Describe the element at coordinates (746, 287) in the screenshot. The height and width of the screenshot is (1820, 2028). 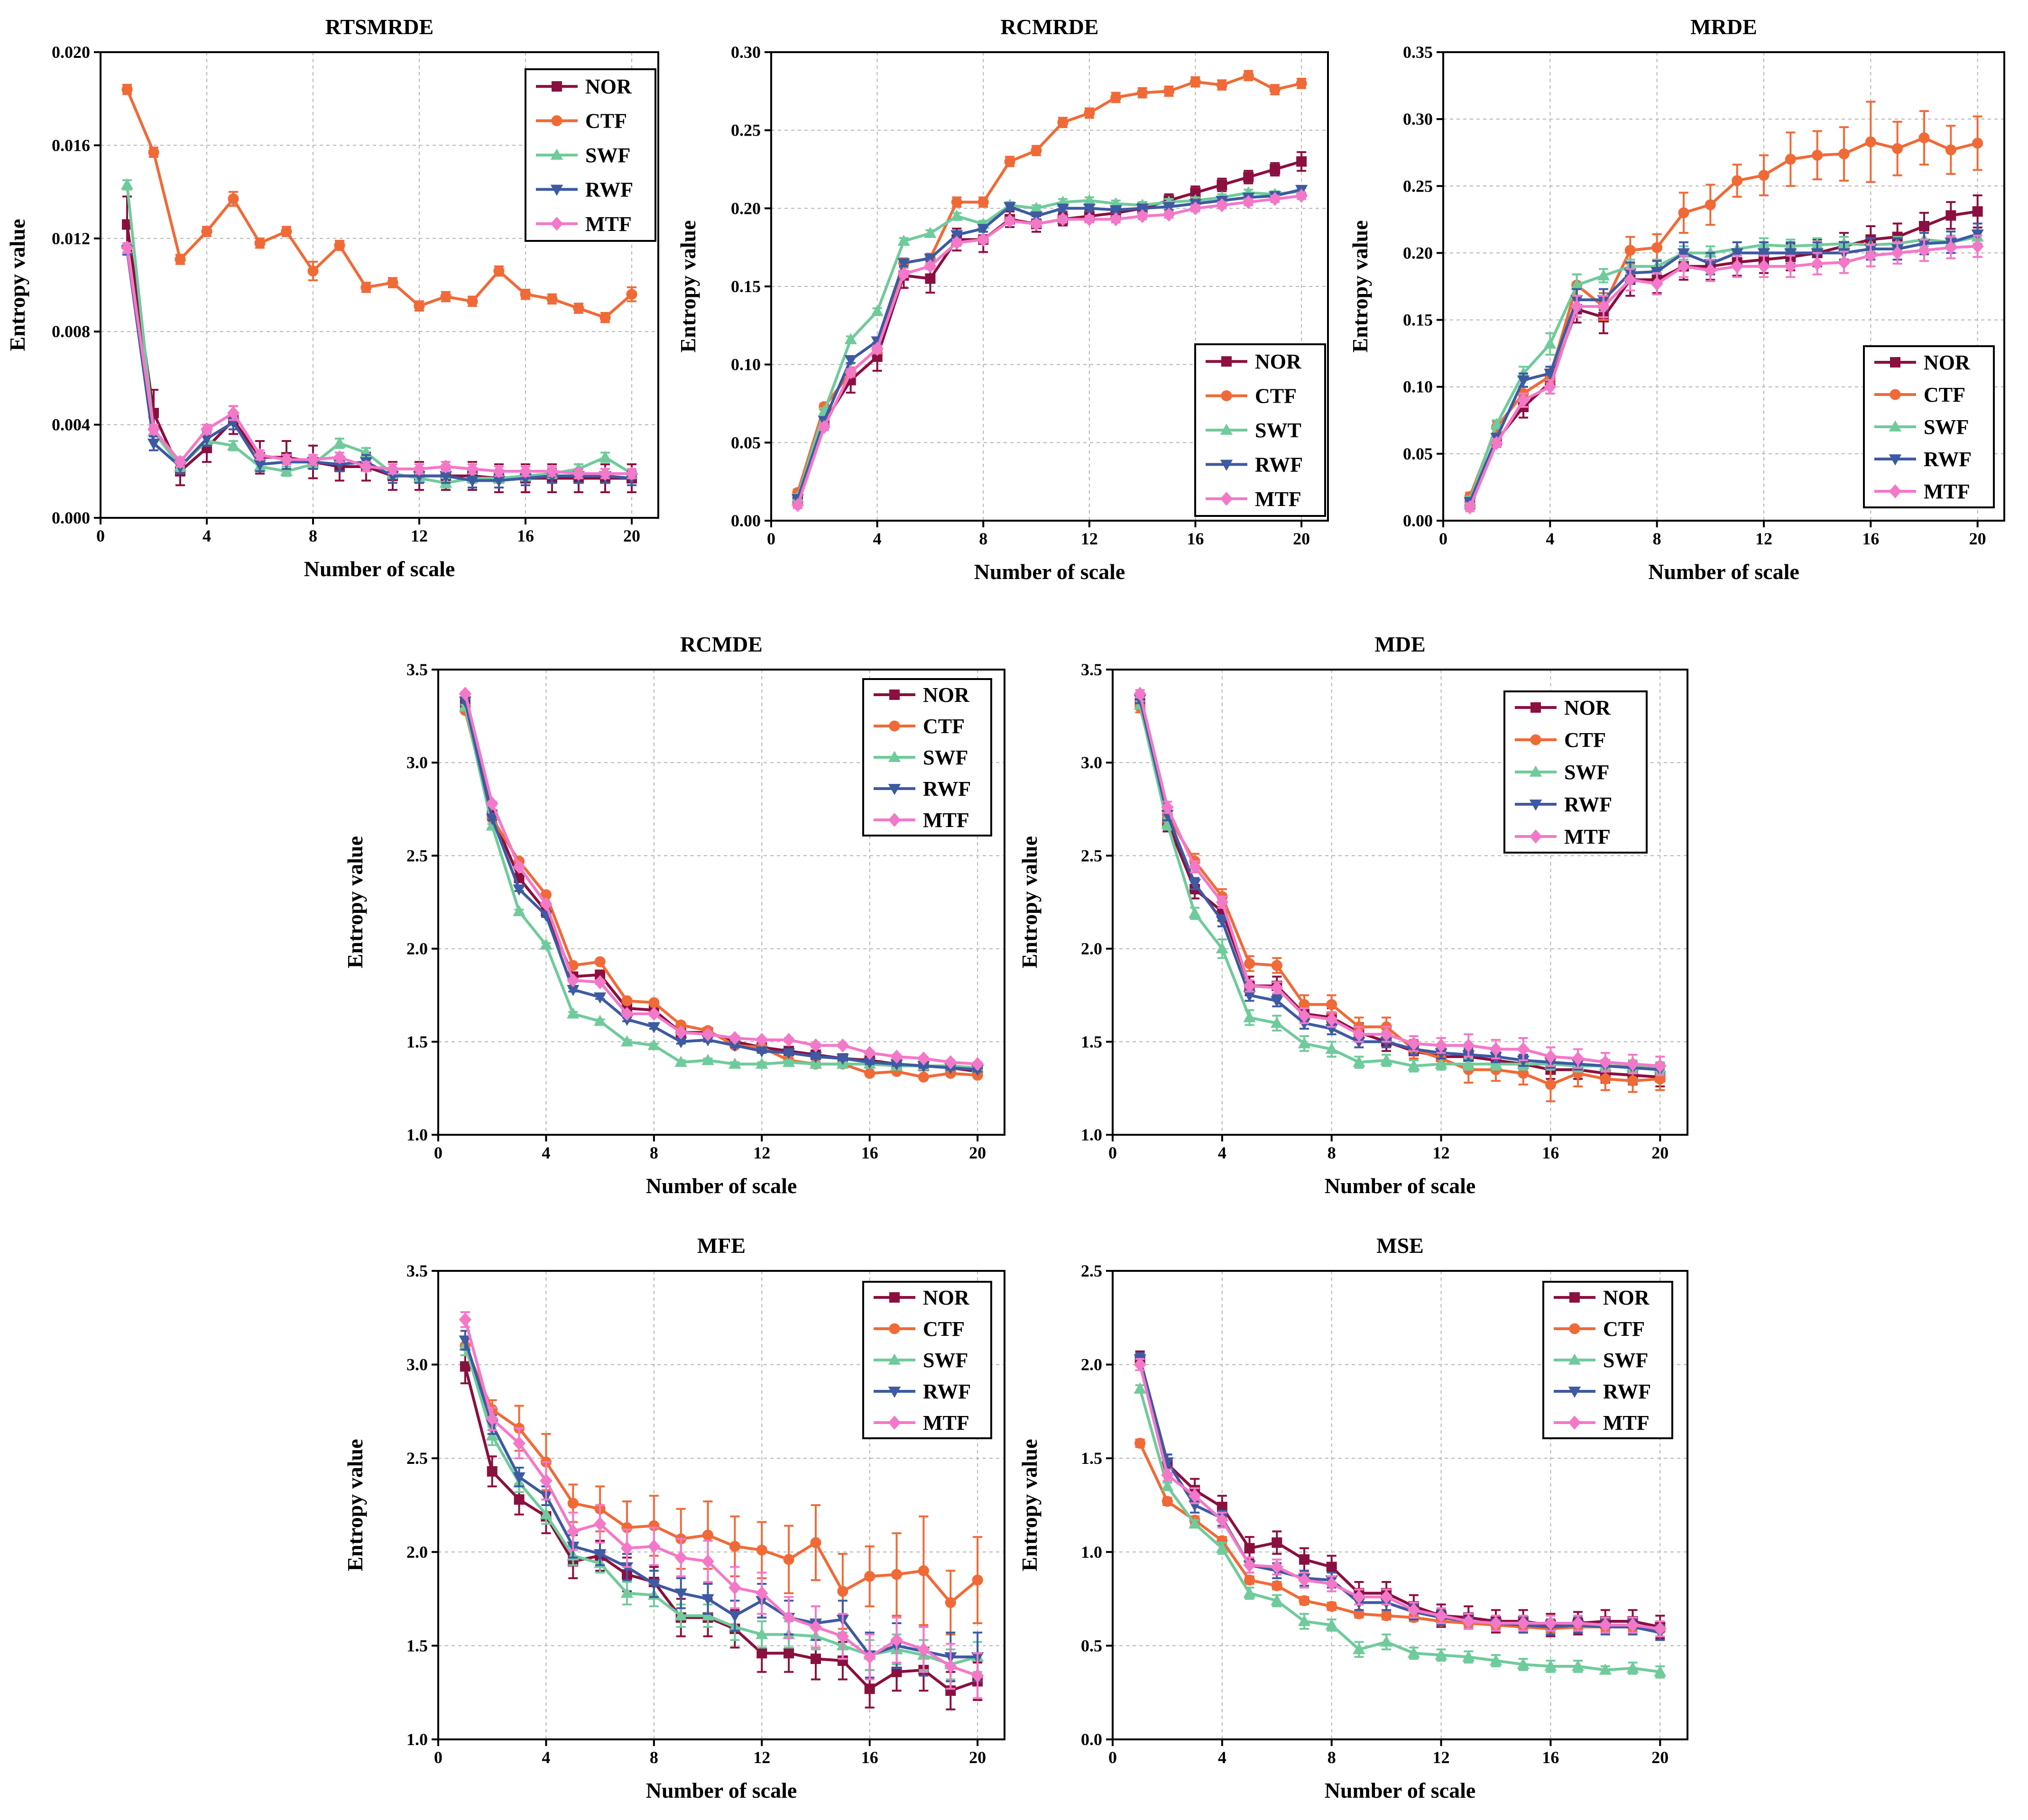
I see `y-tick-label: 0.15` at that location.